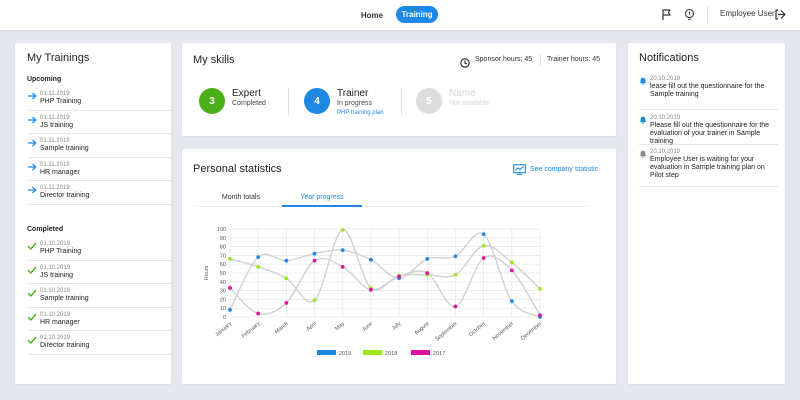 This screenshot has height=400, width=800. Describe the element at coordinates (99, 193) in the screenshot. I see `training-list-item: 01.11.2019 Director training` at that location.